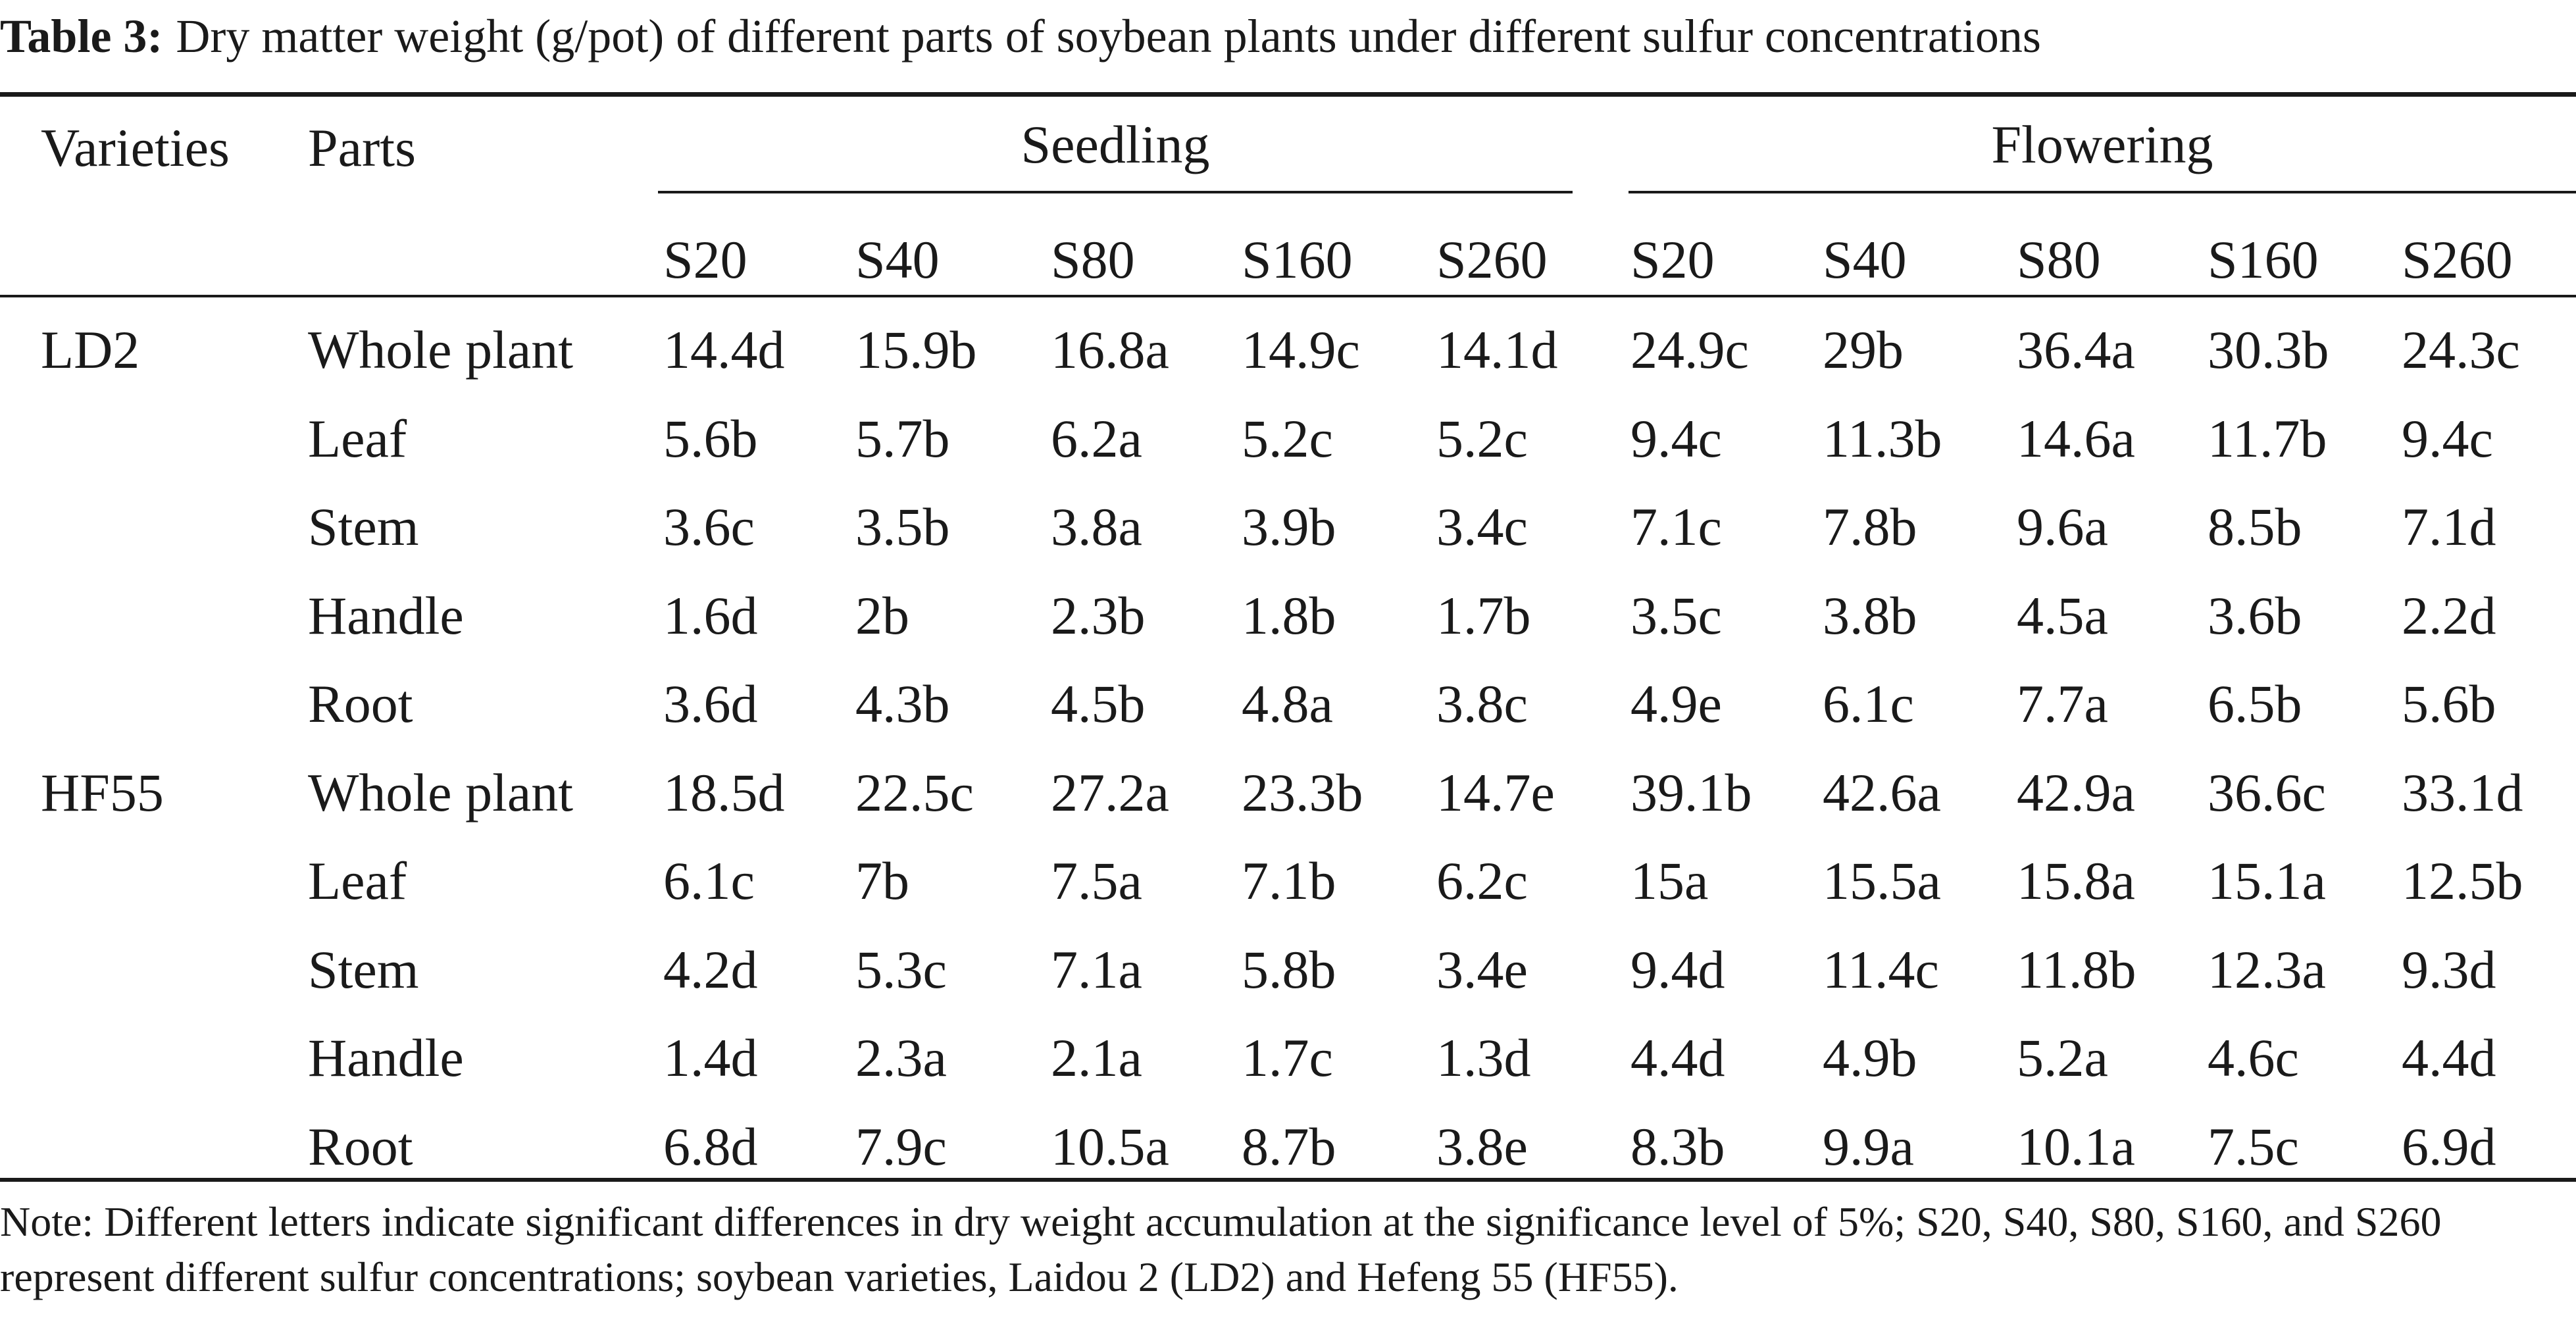  What do you see at coordinates (1483, 1058) in the screenshot?
I see `table-cell: 1.3d` at bounding box center [1483, 1058].